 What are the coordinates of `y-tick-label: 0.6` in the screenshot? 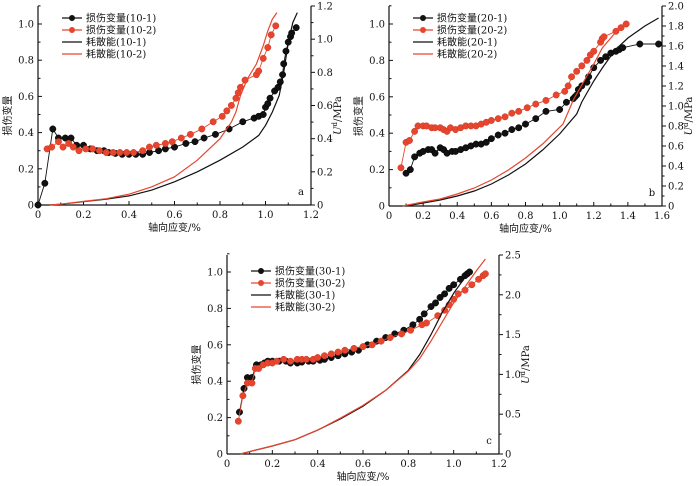 It's located at (377, 97).